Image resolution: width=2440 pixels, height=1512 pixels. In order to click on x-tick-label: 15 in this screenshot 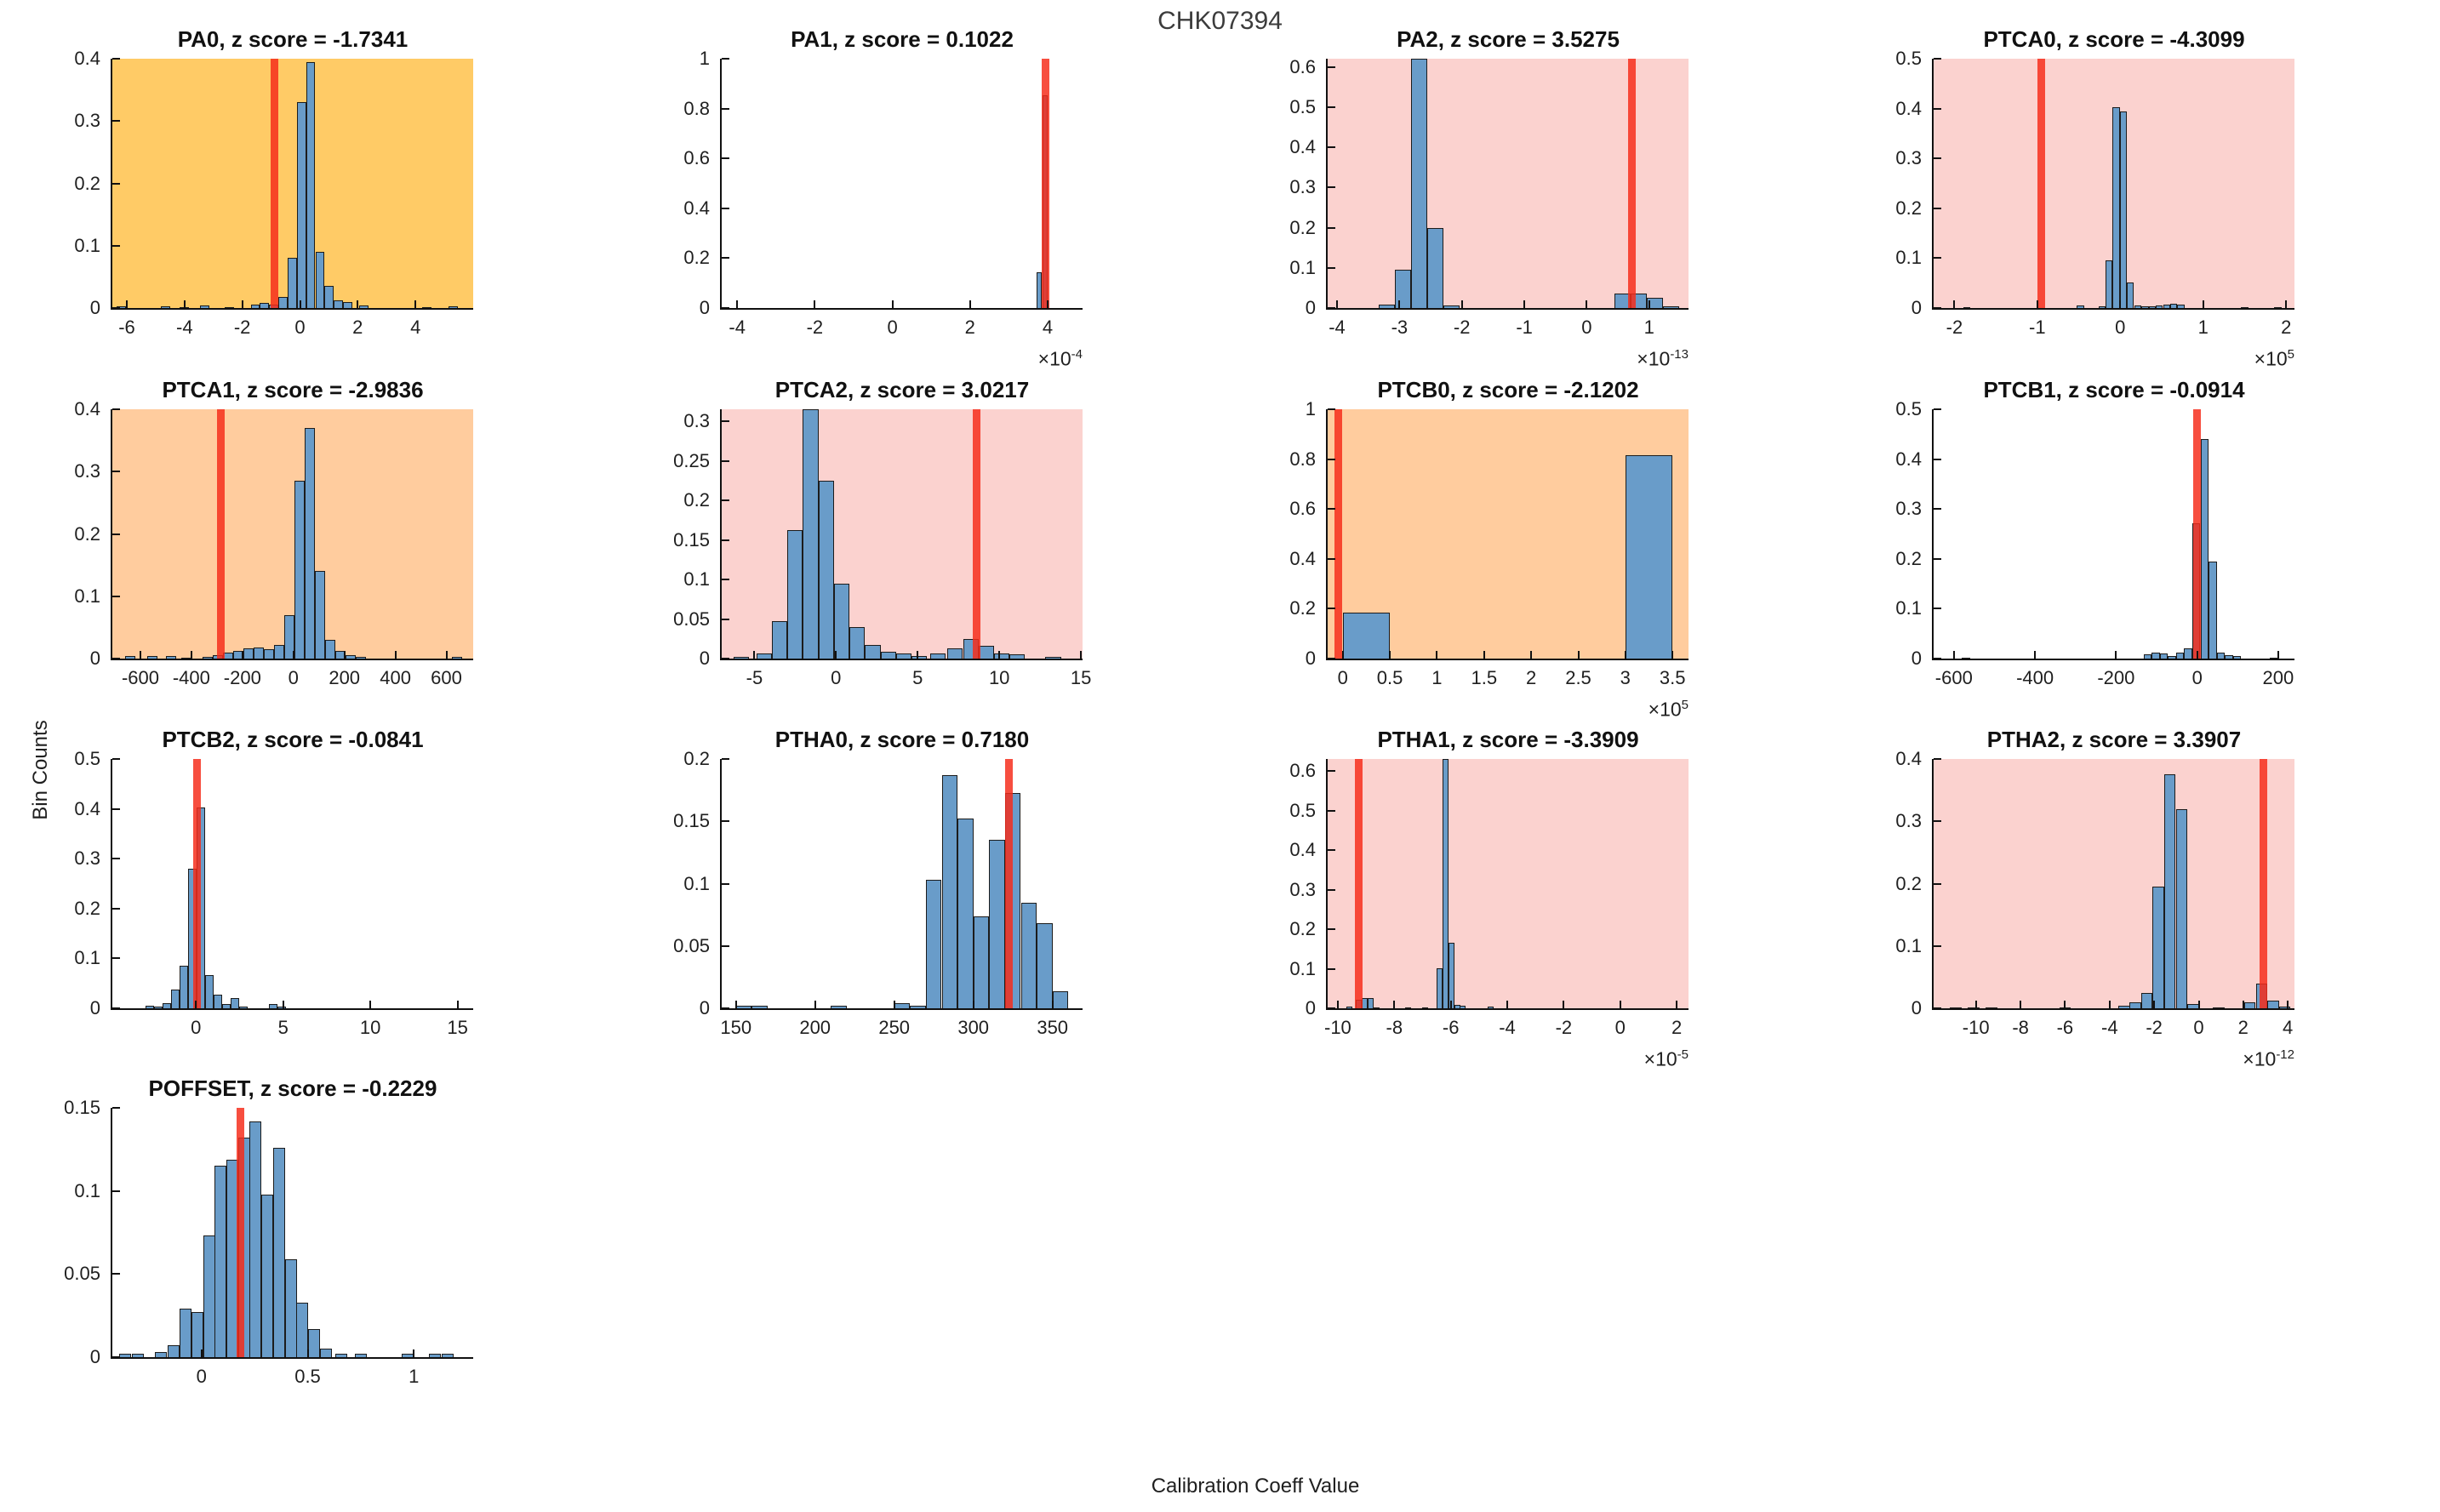, I will do `click(1081, 677)`.